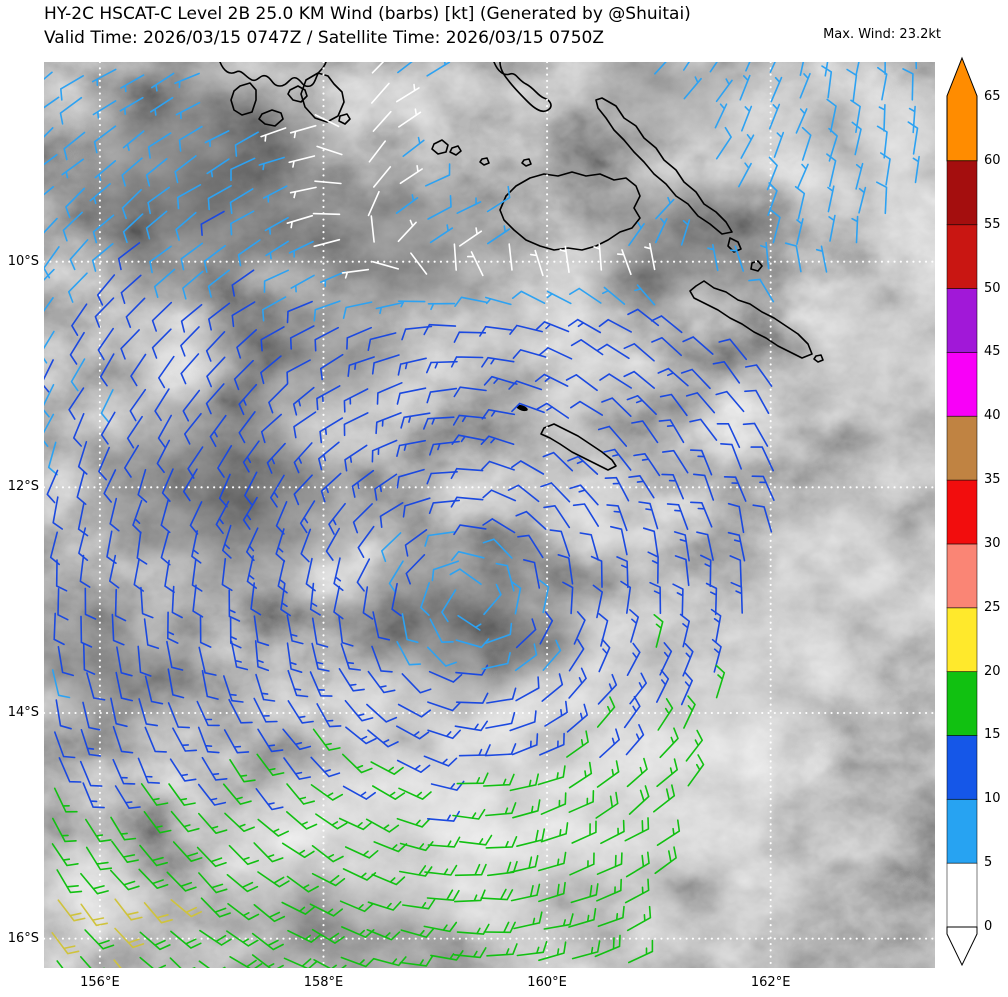 Image resolution: width=1008 pixels, height=997 pixels. Describe the element at coordinates (23, 938) in the screenshot. I see `y-axis-tick-label: 16°S` at that location.